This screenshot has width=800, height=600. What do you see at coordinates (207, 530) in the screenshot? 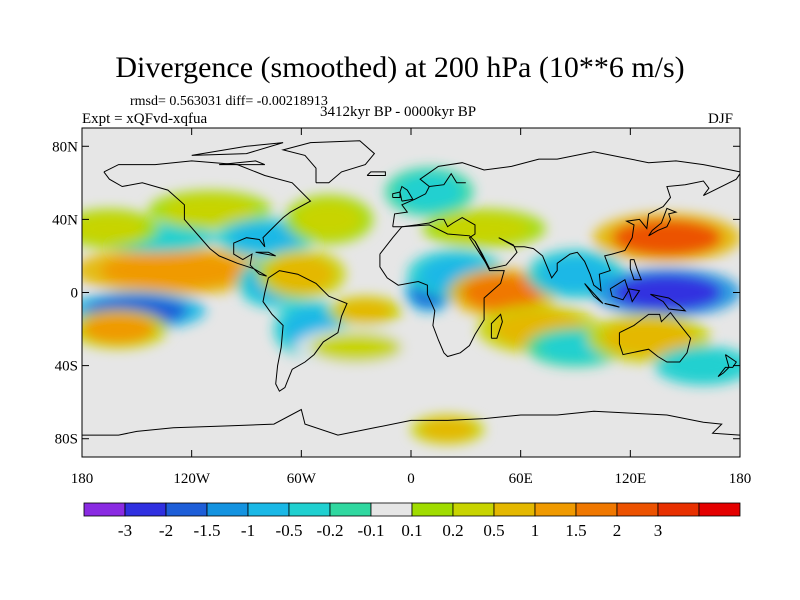
I see `colorbar-label: -1.5` at bounding box center [207, 530].